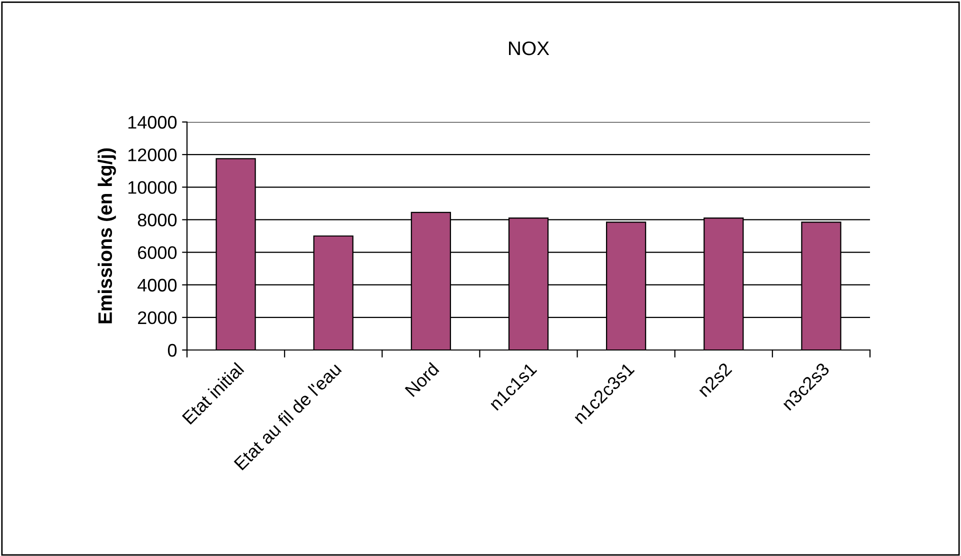  What do you see at coordinates (107, 236) in the screenshot?
I see `y-axis-title: Emissions (en kg/j)` at bounding box center [107, 236].